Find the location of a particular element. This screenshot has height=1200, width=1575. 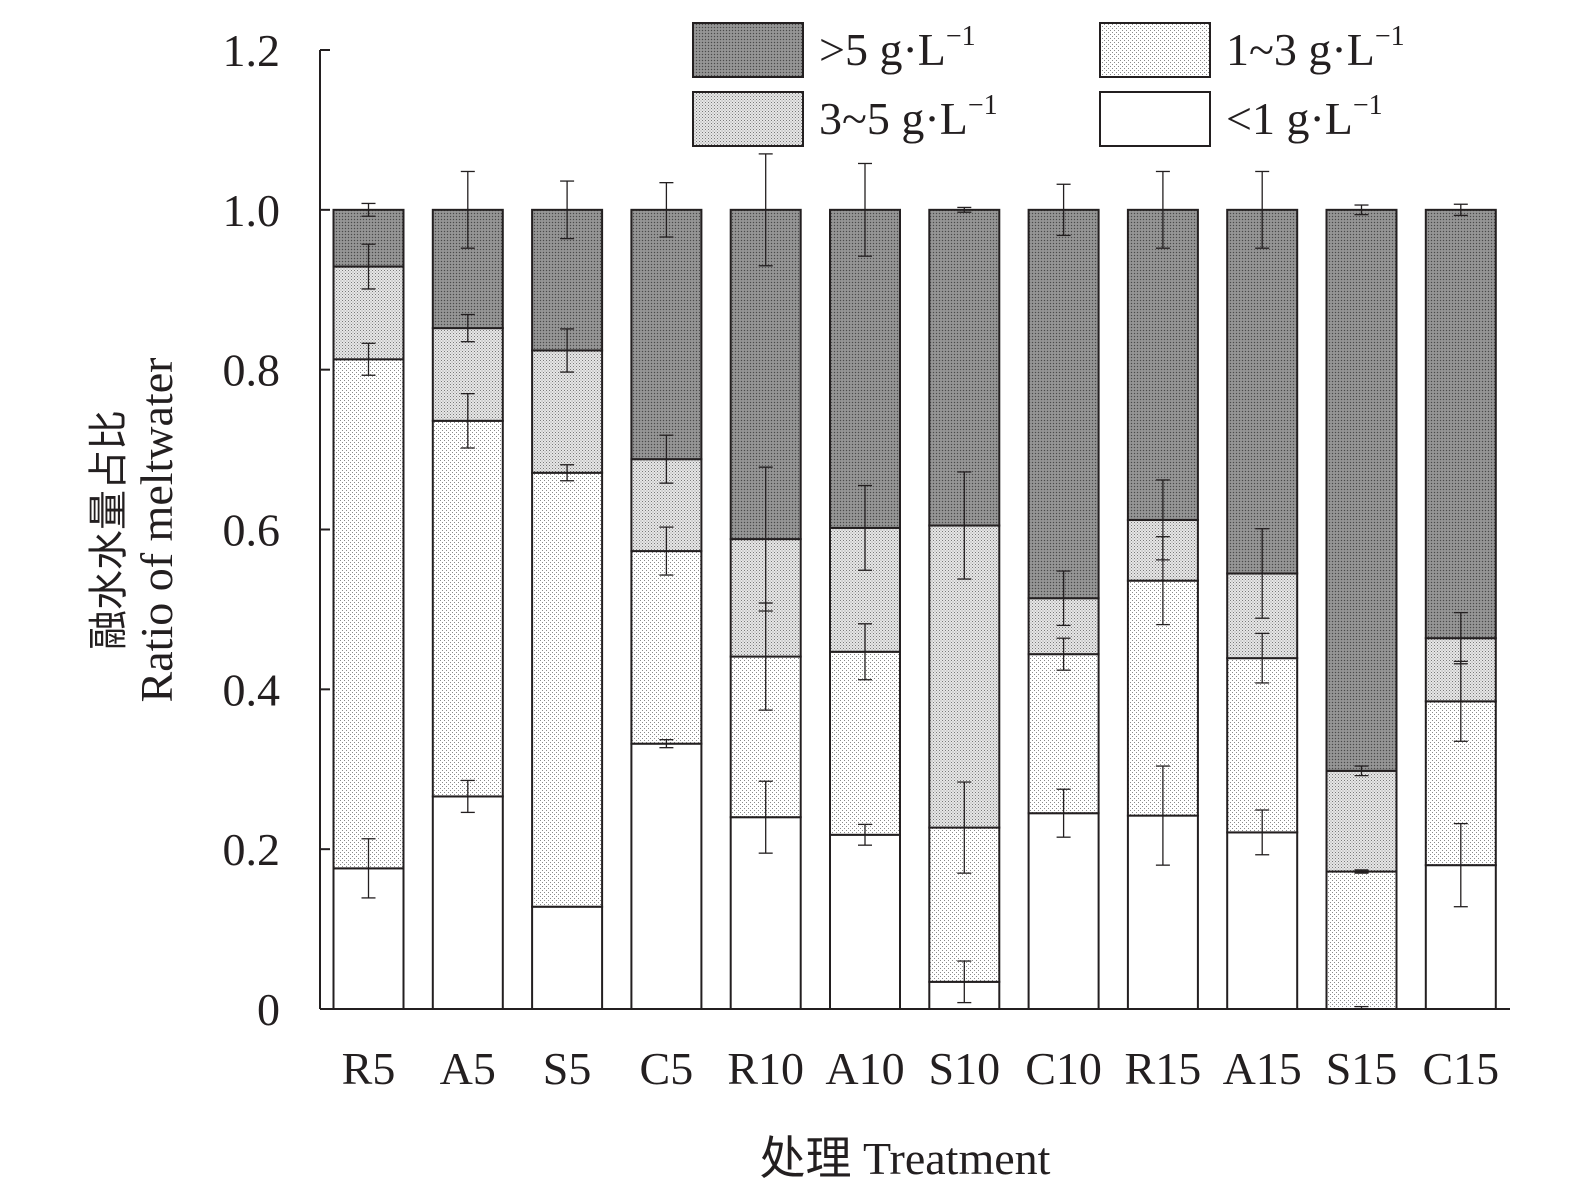

x-tick-label: R10 is located at coordinates (765, 1068).